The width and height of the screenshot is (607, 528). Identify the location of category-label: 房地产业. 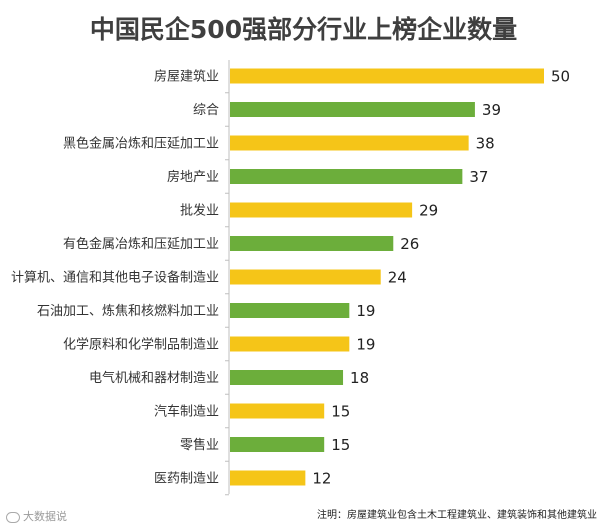
(193, 177).